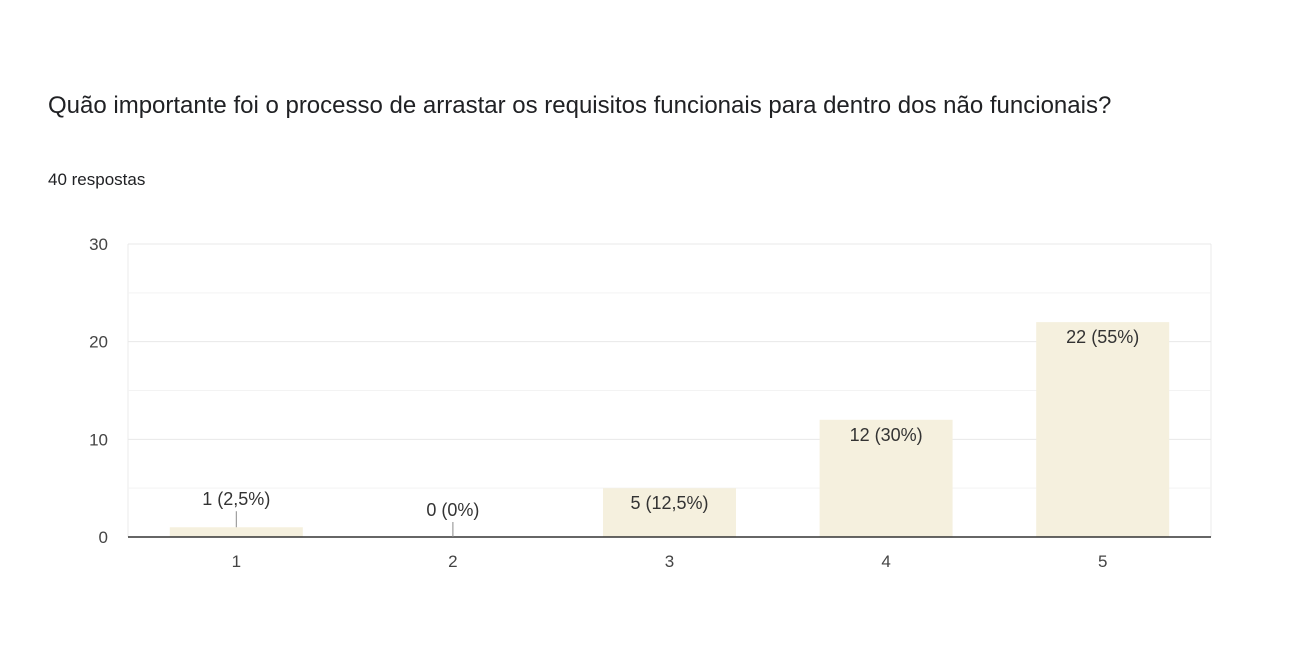 The image size is (1290, 650). Describe the element at coordinates (1102, 337) in the screenshot. I see `data-label: 22 (55%)` at that location.